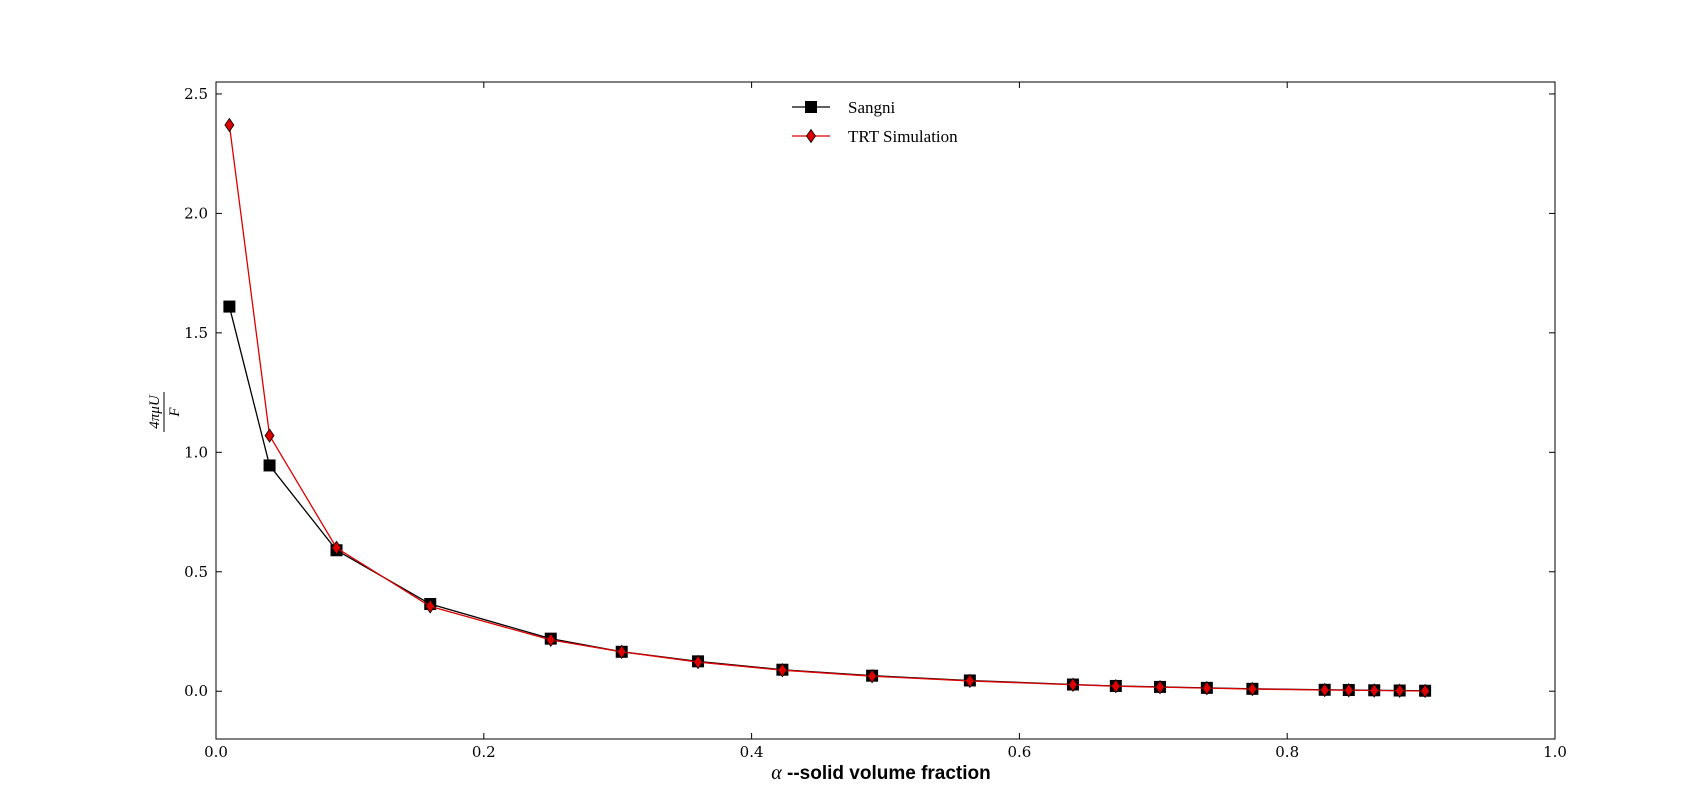 The image size is (1707, 811). I want to click on y-tick-label: 2.5, so click(196, 94).